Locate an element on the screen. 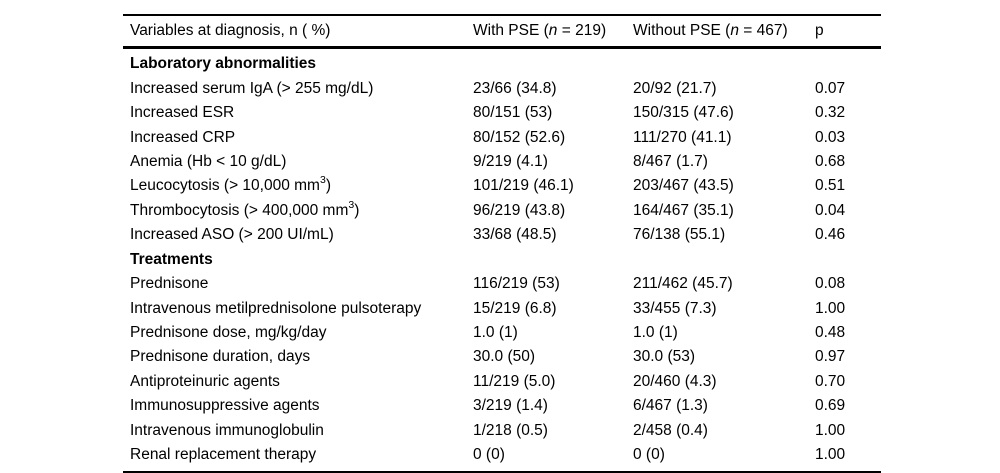 The width and height of the screenshot is (1000, 473). row-label-text: Intravenous immunoglobulin is located at coordinates (227, 430).